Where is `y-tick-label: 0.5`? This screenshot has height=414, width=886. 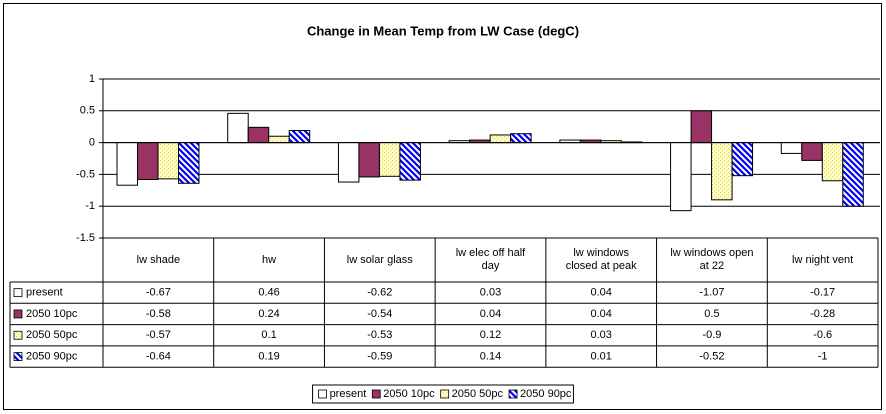
y-tick-label: 0.5 is located at coordinates (87, 111).